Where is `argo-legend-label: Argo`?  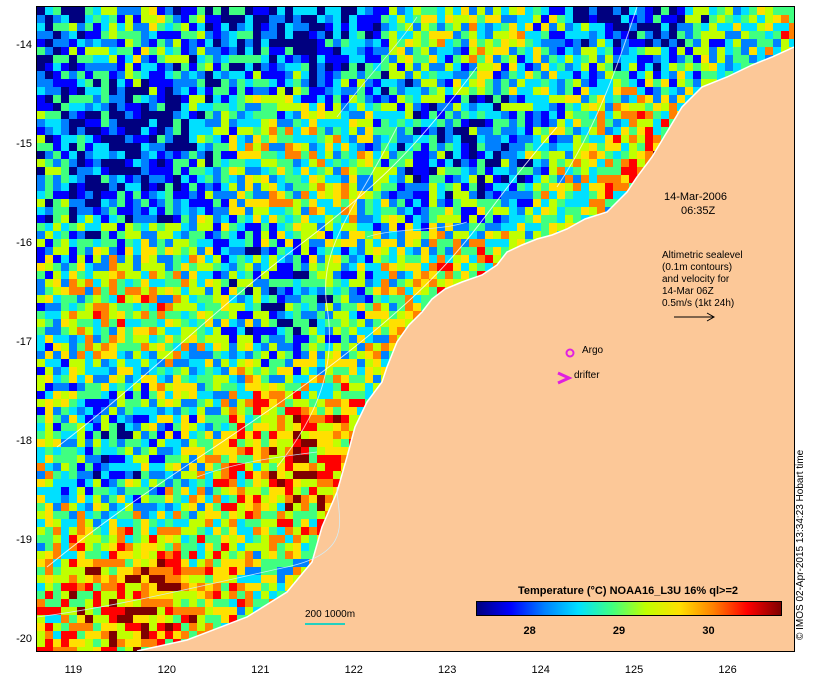 argo-legend-label: Argo is located at coordinates (593, 350).